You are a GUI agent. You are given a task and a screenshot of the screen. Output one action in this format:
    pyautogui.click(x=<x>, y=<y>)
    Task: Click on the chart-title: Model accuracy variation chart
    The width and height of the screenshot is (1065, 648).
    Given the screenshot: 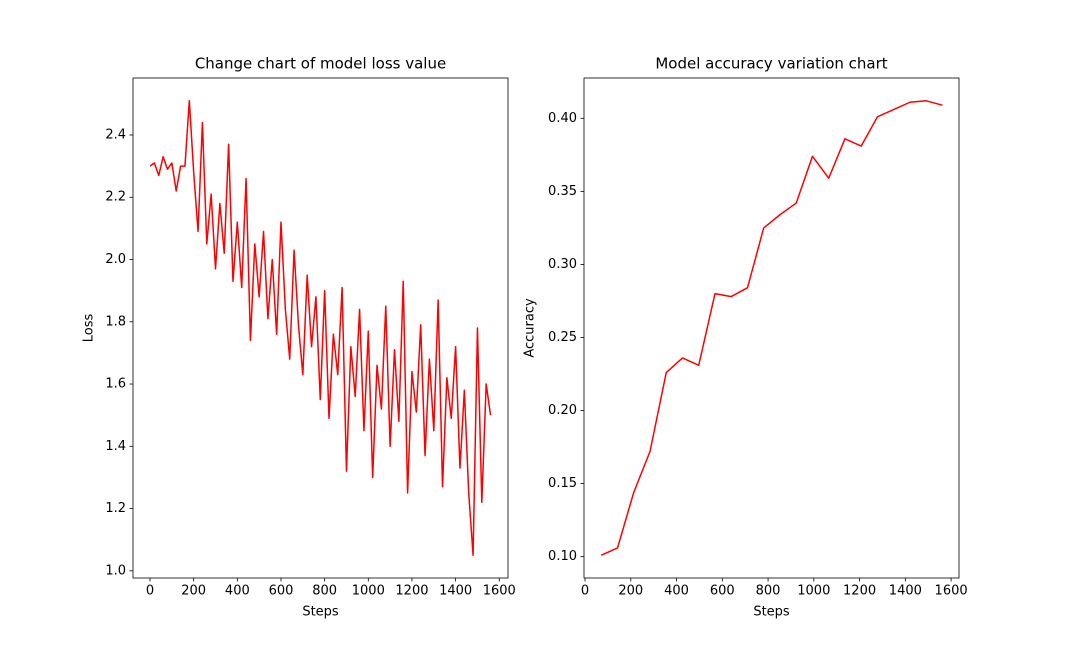 What is the action you would take?
    pyautogui.click(x=771, y=64)
    